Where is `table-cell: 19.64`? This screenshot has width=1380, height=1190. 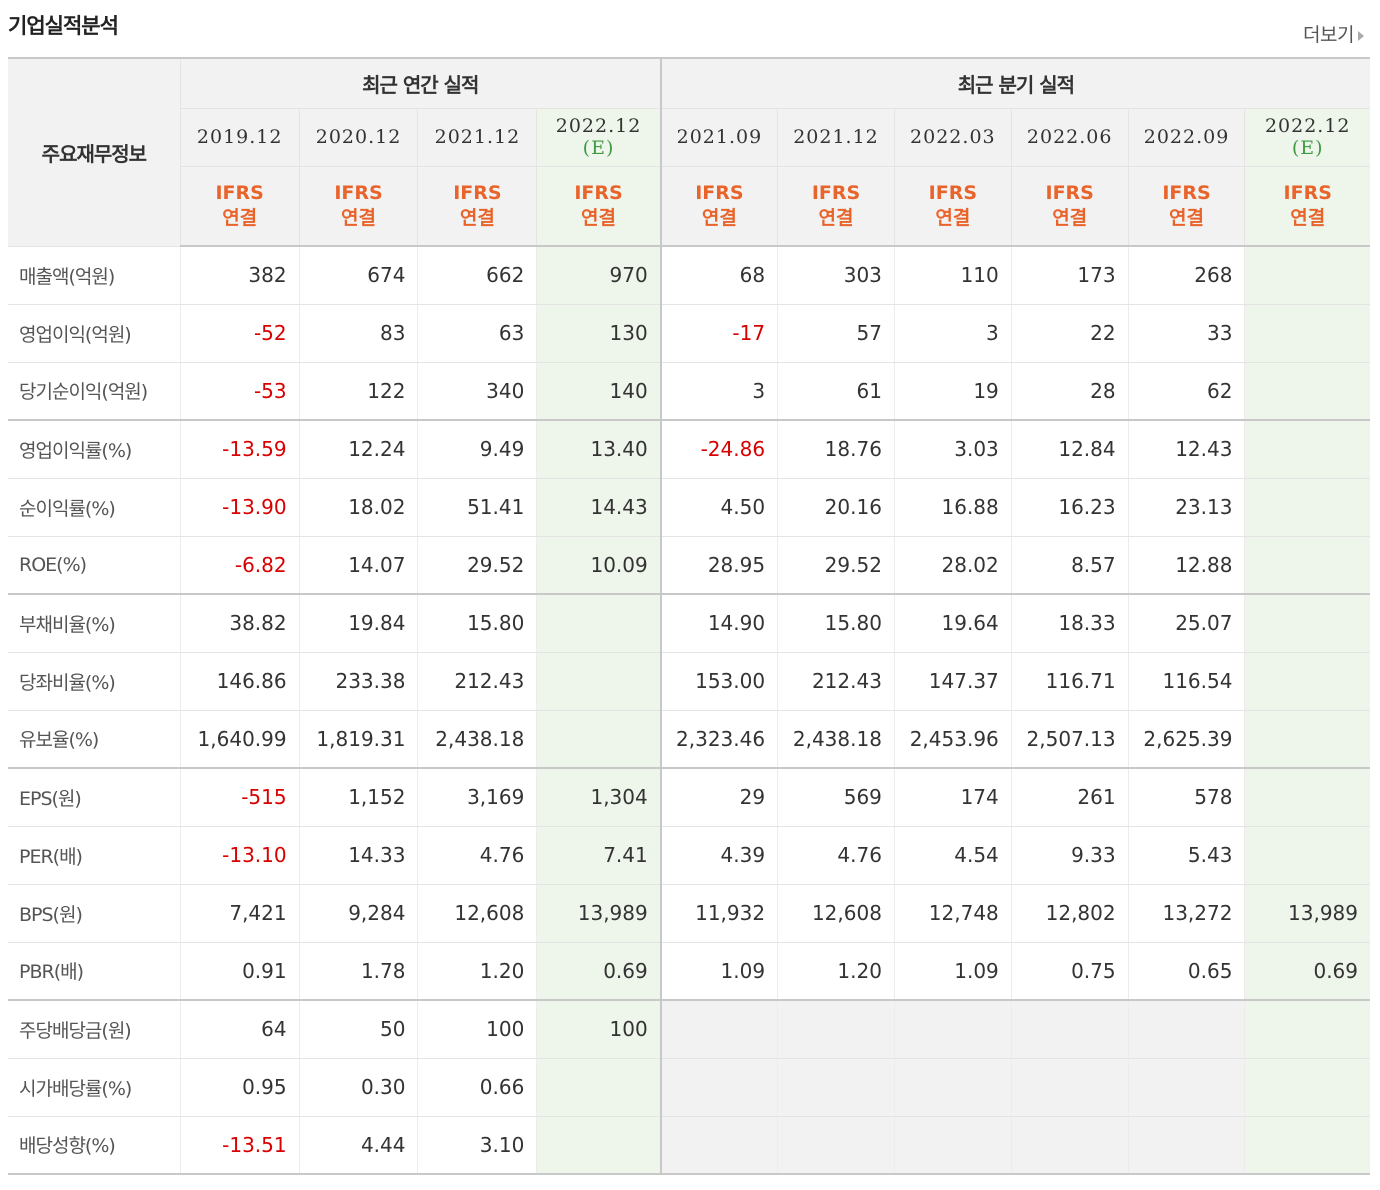
table-cell: 19.64 is located at coordinates (952, 623).